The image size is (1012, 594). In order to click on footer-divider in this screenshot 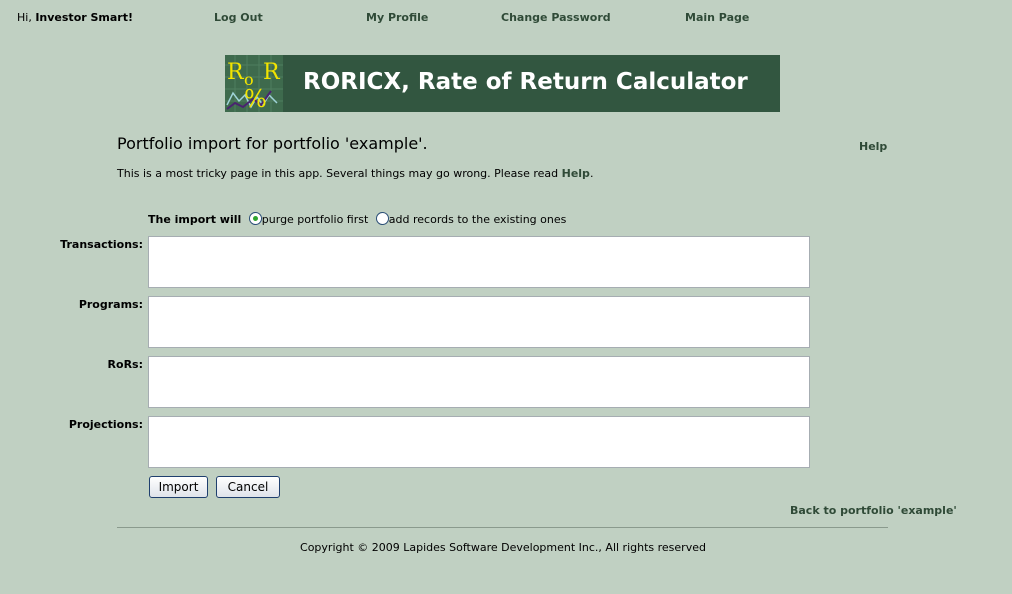, I will do `click(502, 527)`.